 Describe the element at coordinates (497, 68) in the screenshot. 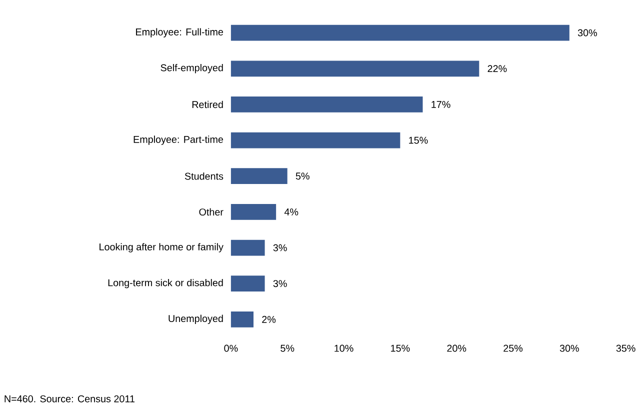

I see `data-label: 22%` at that location.